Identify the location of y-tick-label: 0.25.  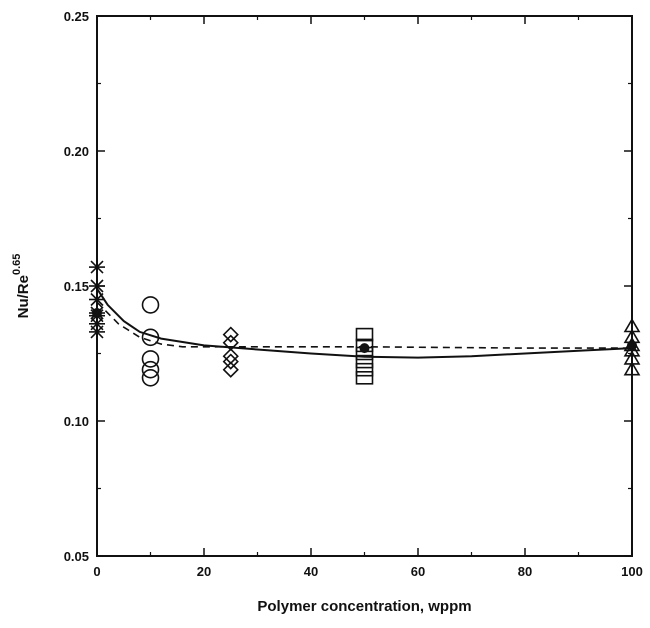
(76, 16).